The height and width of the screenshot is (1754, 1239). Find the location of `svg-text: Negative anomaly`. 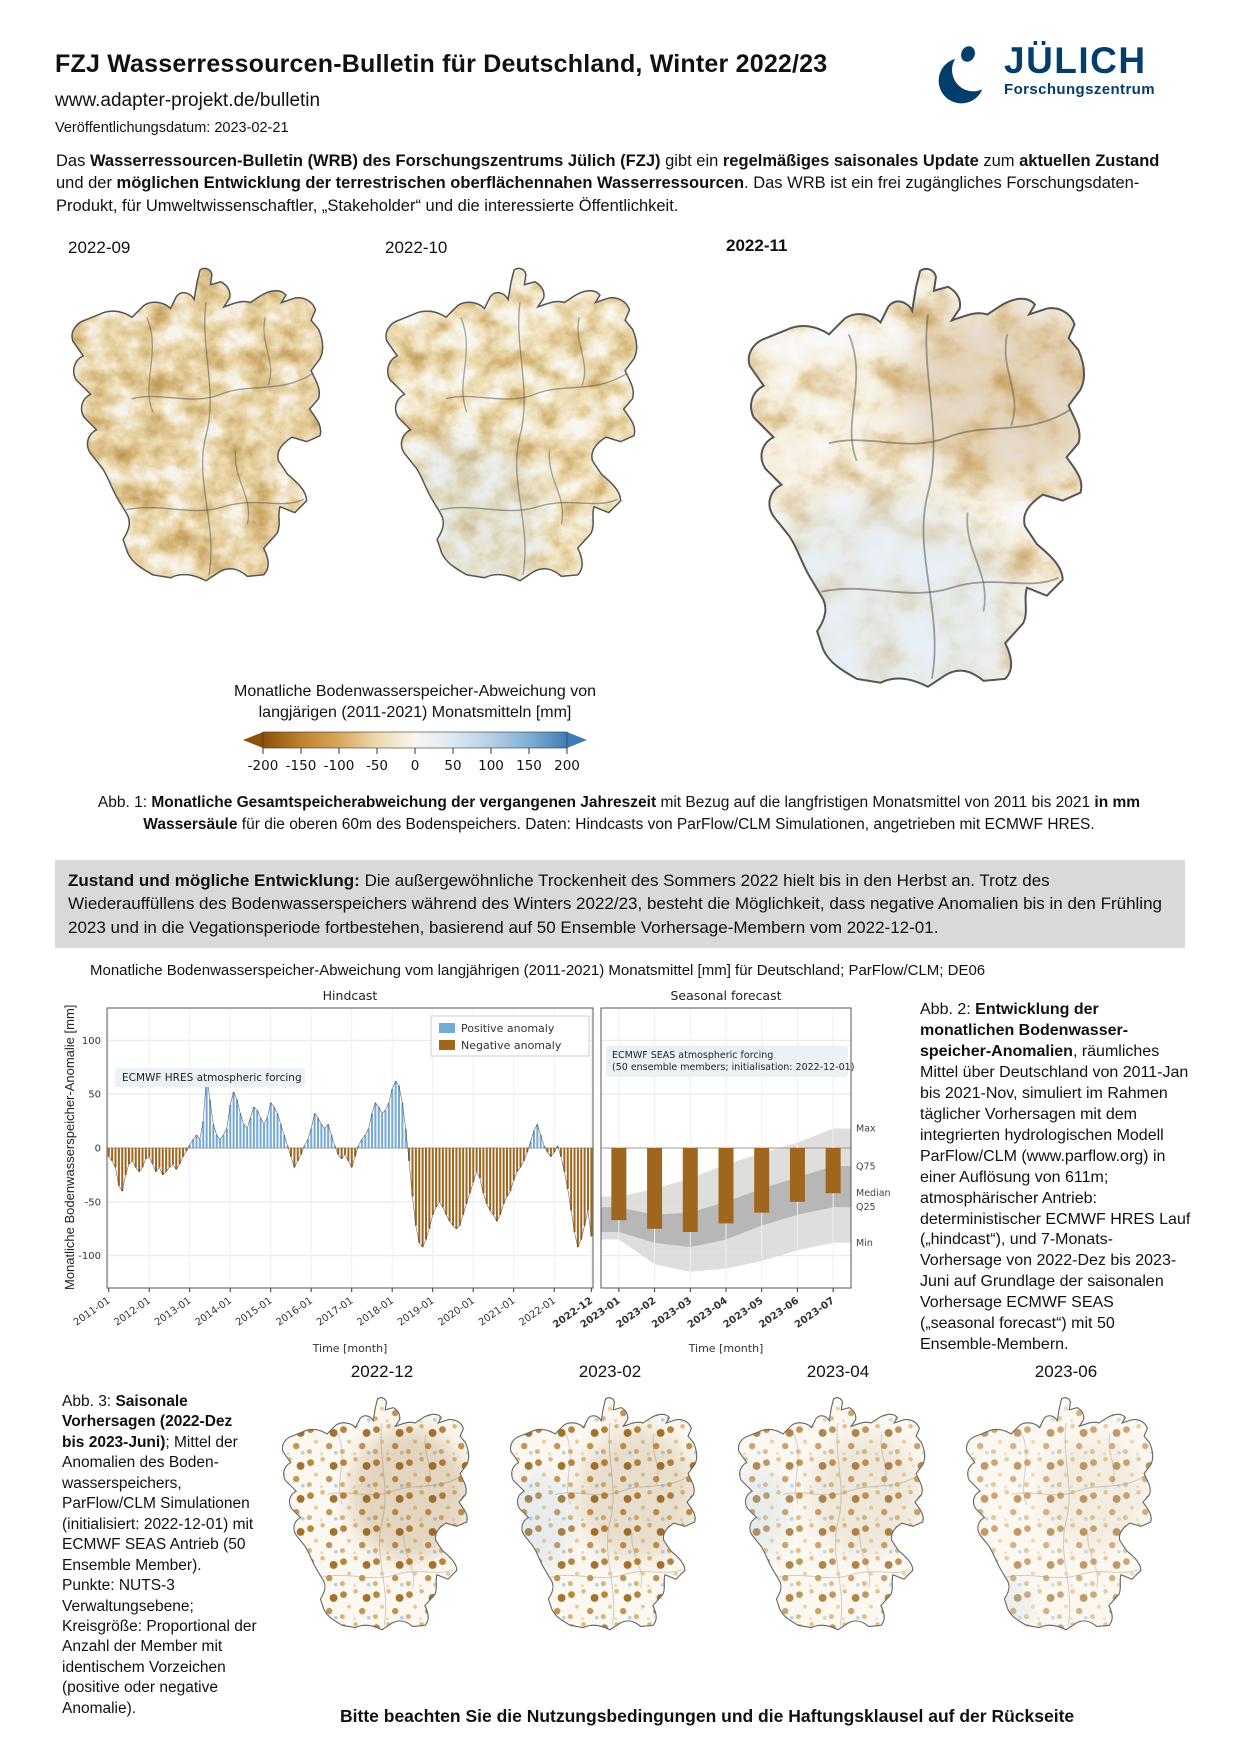

svg-text: Negative anomaly is located at coordinates (511, 1045).